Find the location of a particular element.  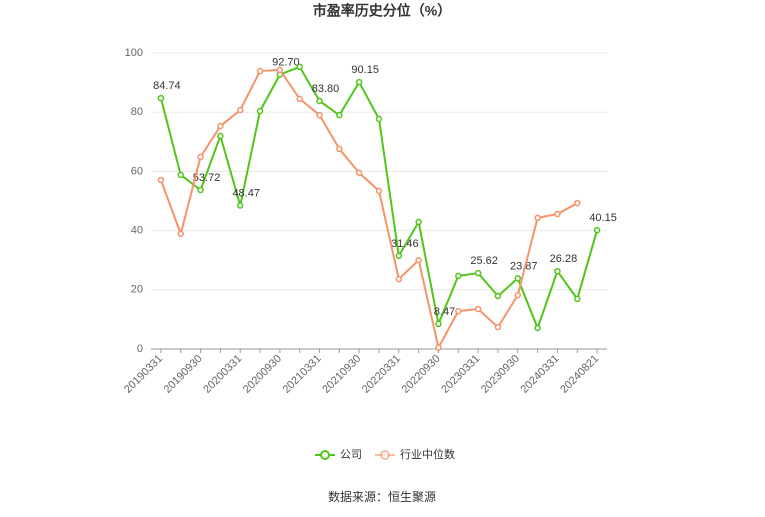

x-tick-label: 20200331 is located at coordinates (222, 374).